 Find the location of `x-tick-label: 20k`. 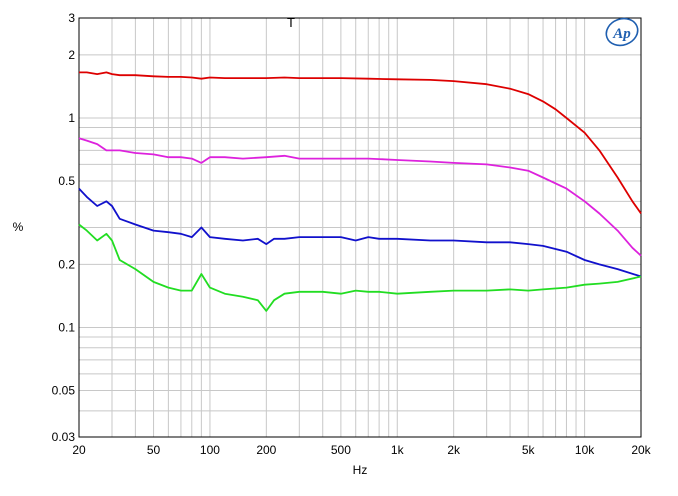

x-tick-label: 20k is located at coordinates (641, 450).